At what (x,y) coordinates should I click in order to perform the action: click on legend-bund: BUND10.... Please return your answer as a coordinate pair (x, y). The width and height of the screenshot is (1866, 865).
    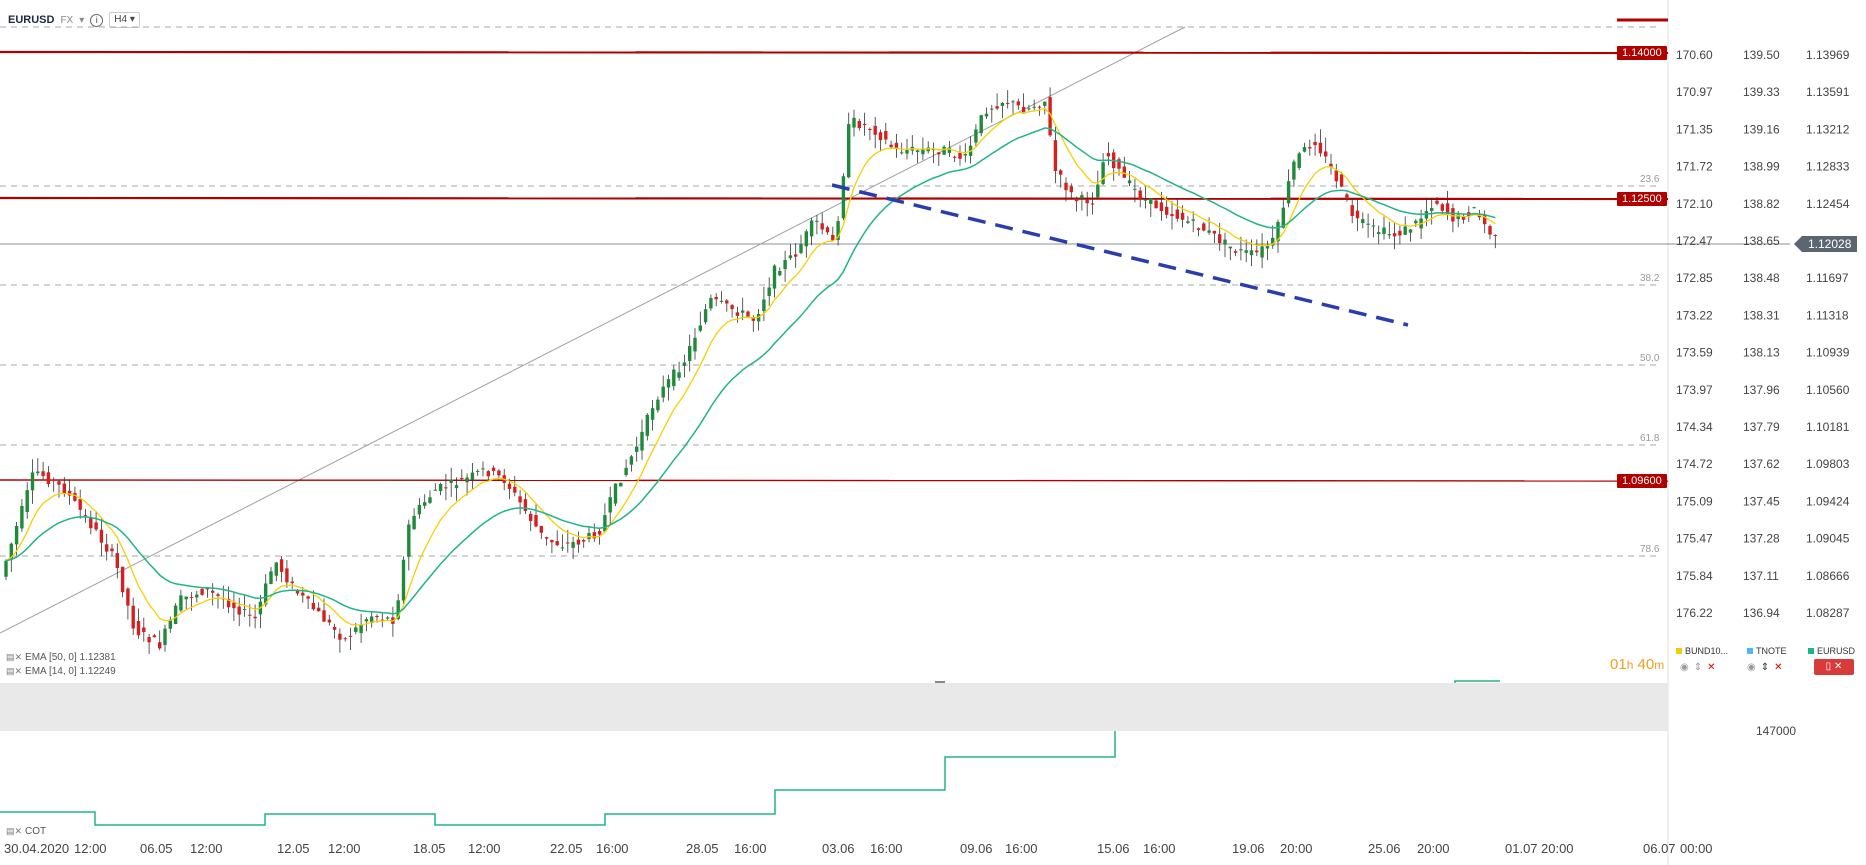
    Looking at the image, I should click on (1702, 651).